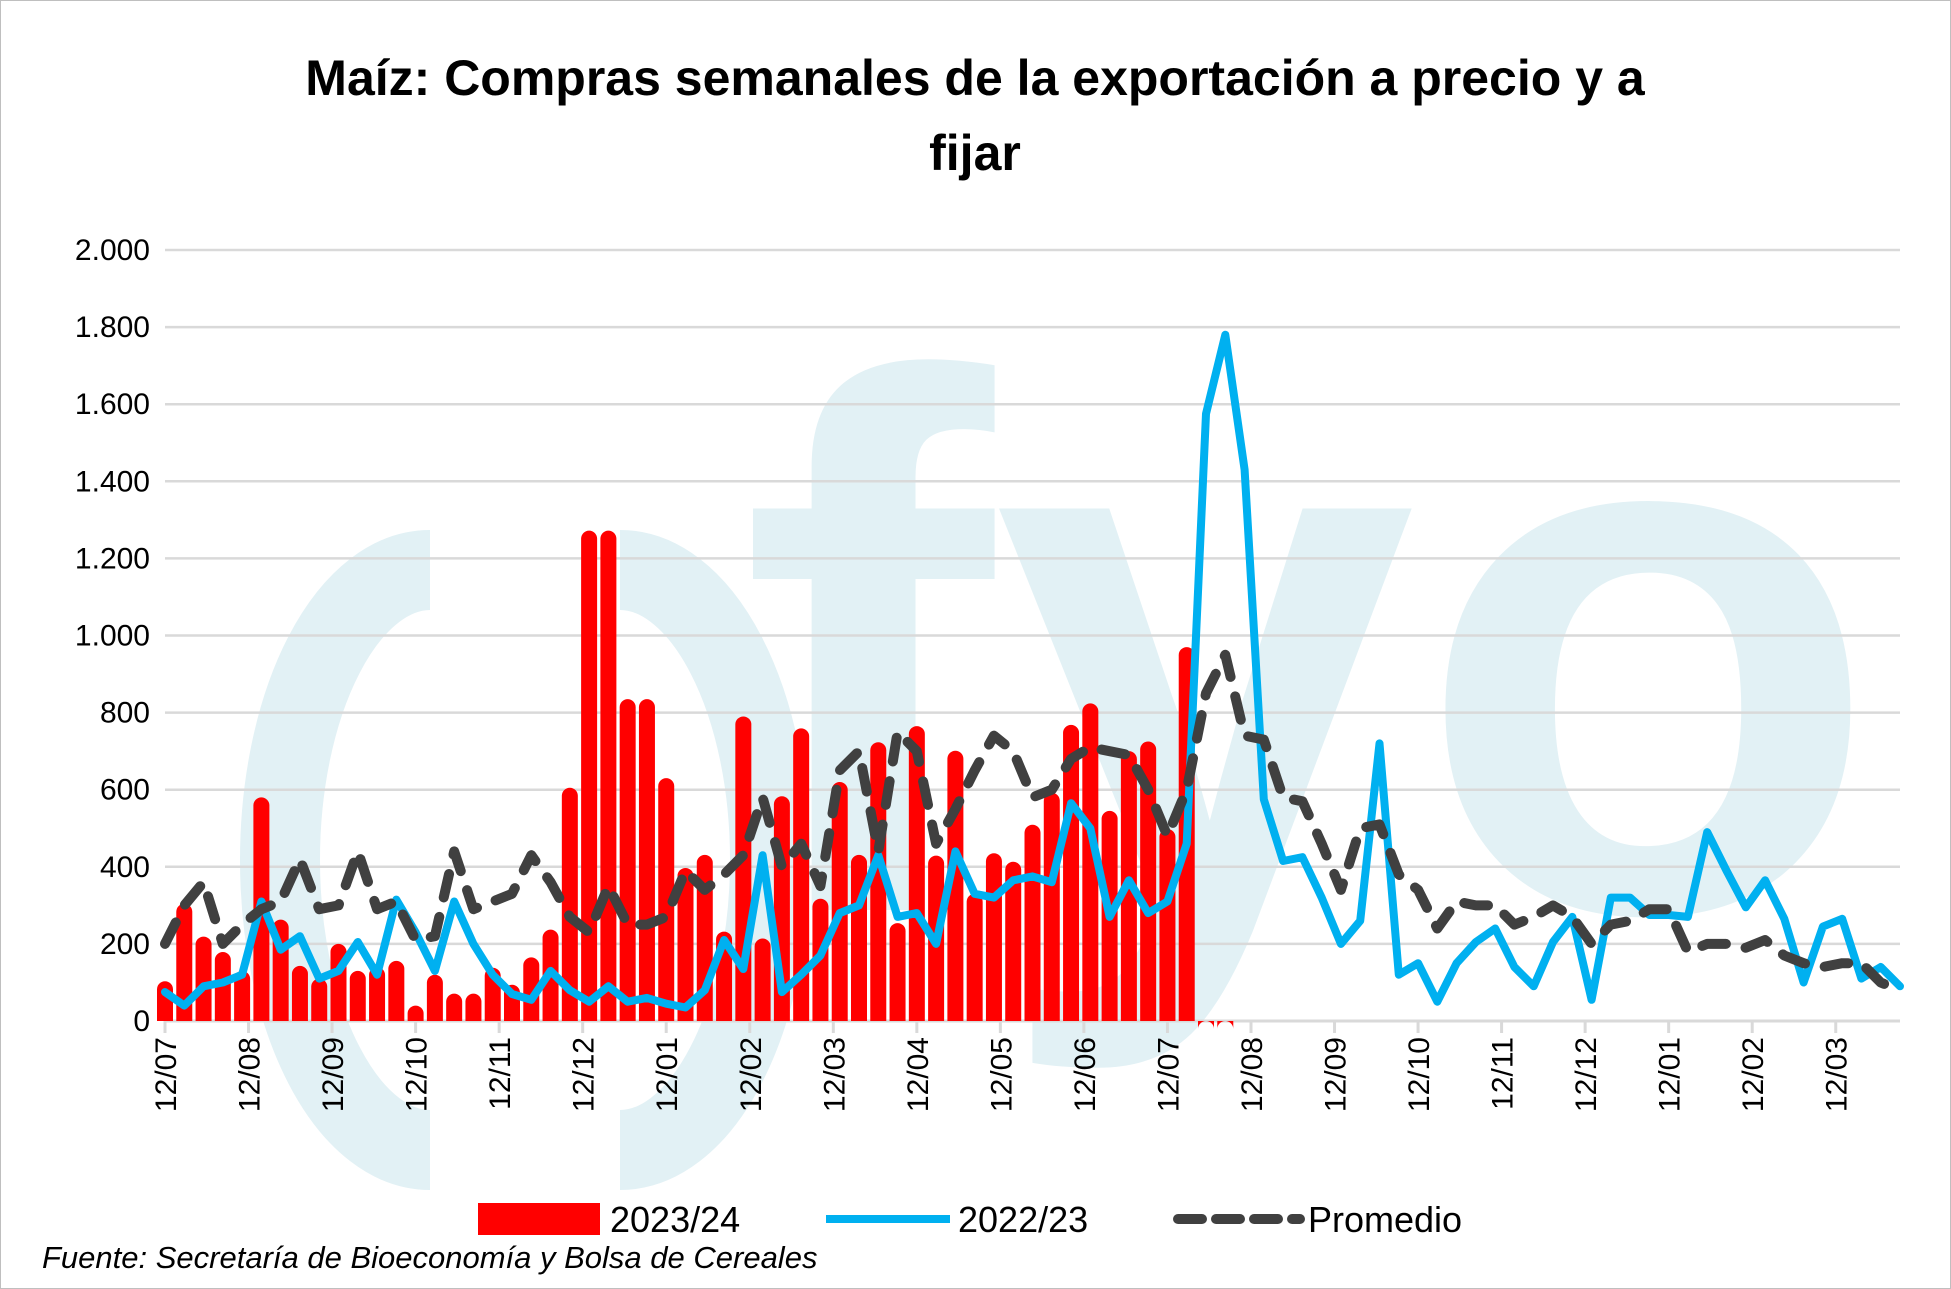 Image resolution: width=1951 pixels, height=1289 pixels. I want to click on y-tick-label: 1.800, so click(112, 327).